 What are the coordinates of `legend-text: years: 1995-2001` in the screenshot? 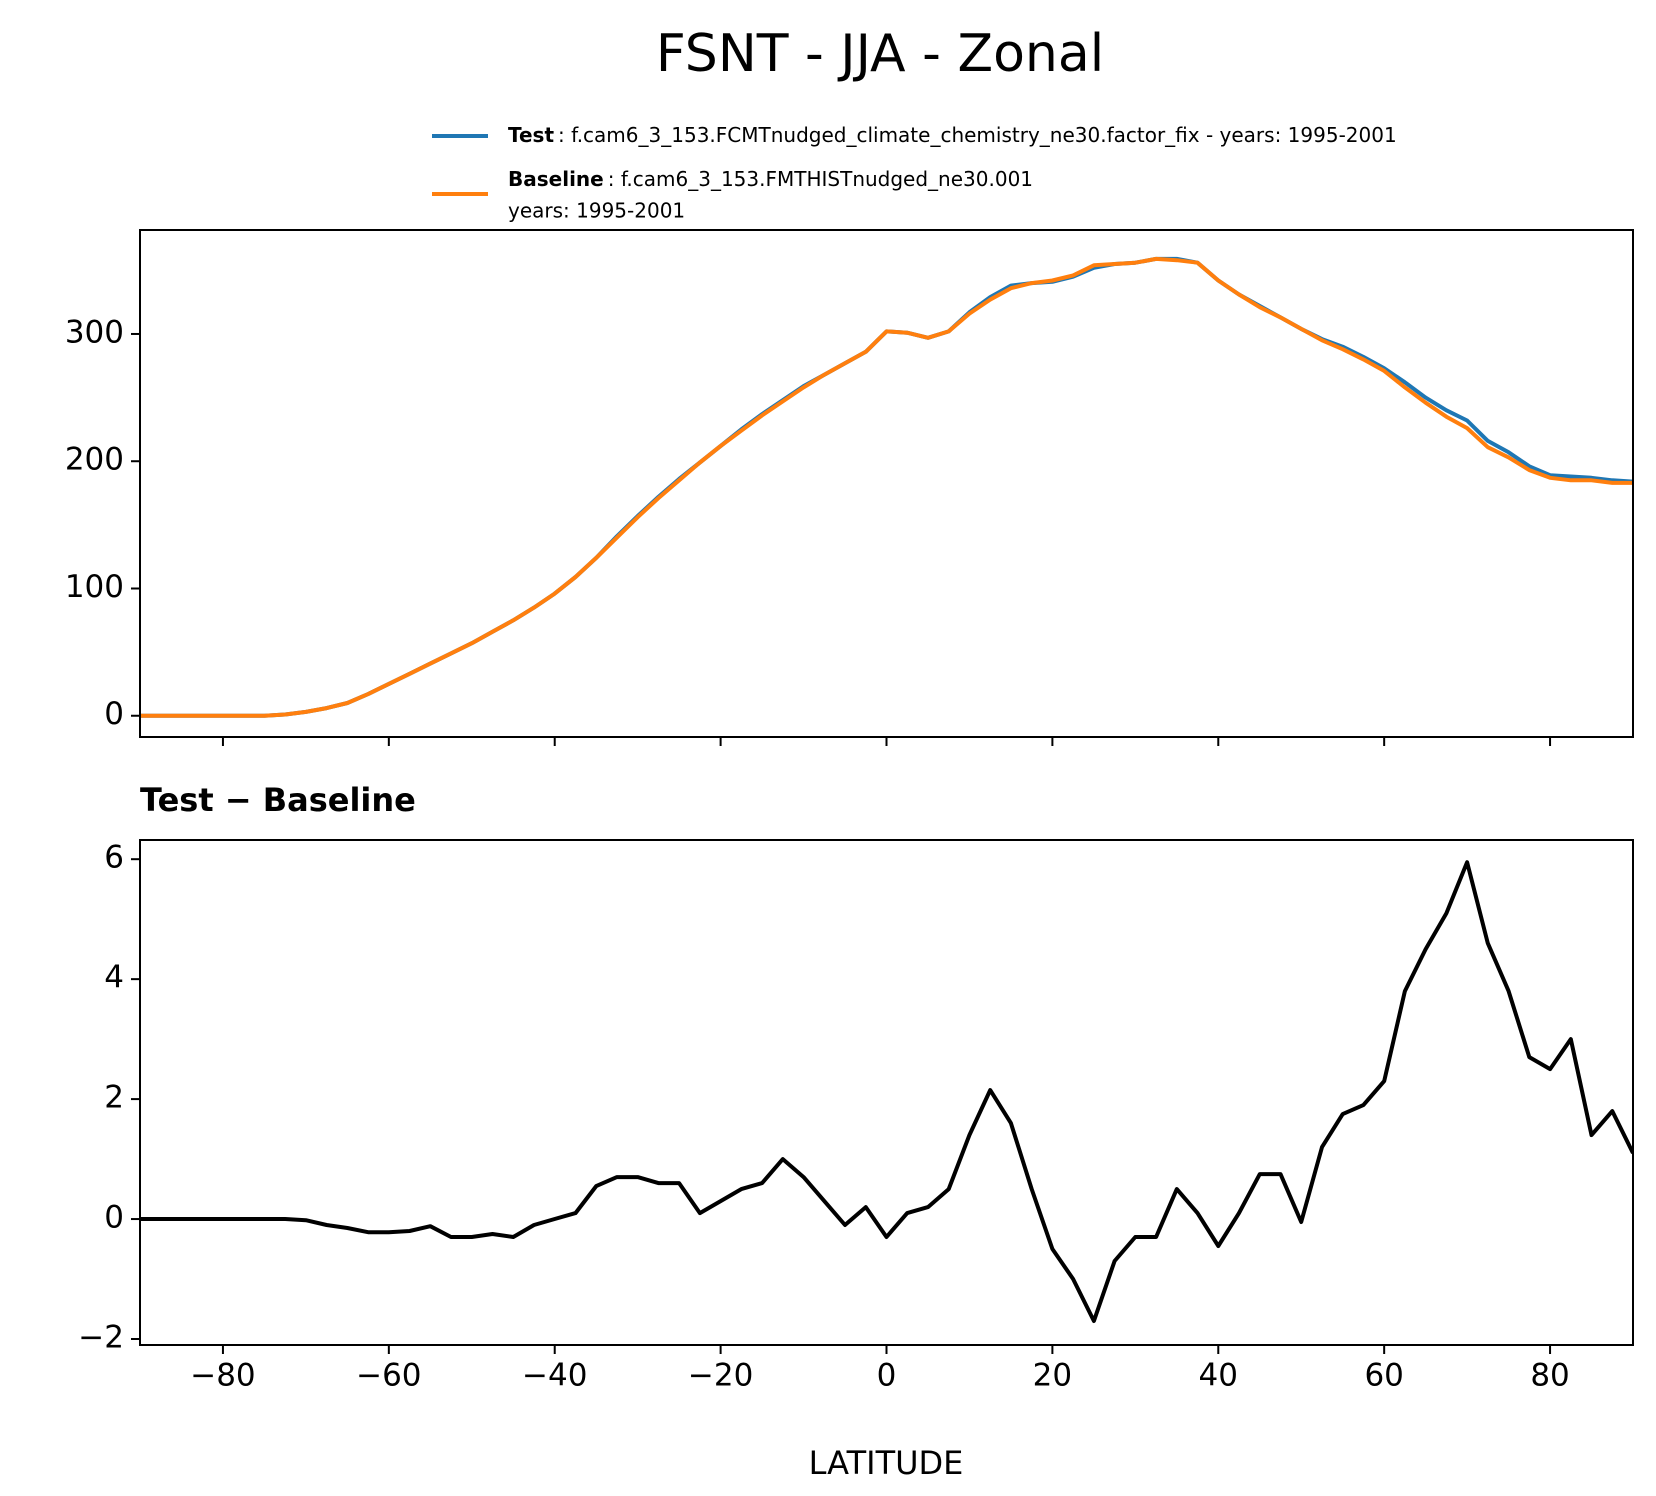 It's located at (596, 211).